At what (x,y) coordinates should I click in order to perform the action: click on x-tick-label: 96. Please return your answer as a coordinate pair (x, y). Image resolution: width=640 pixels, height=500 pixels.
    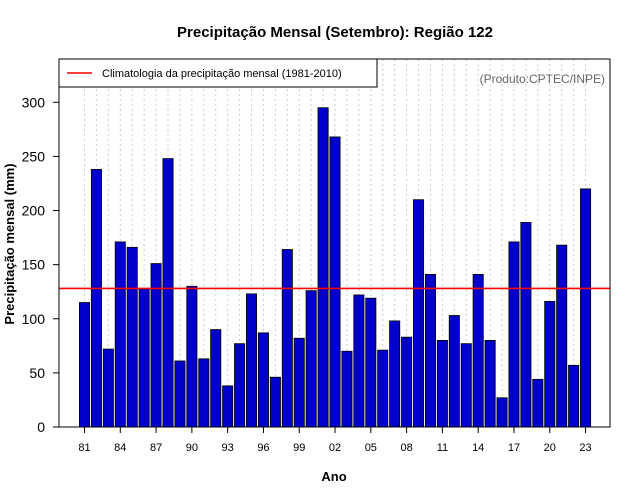
    Looking at the image, I should click on (263, 448).